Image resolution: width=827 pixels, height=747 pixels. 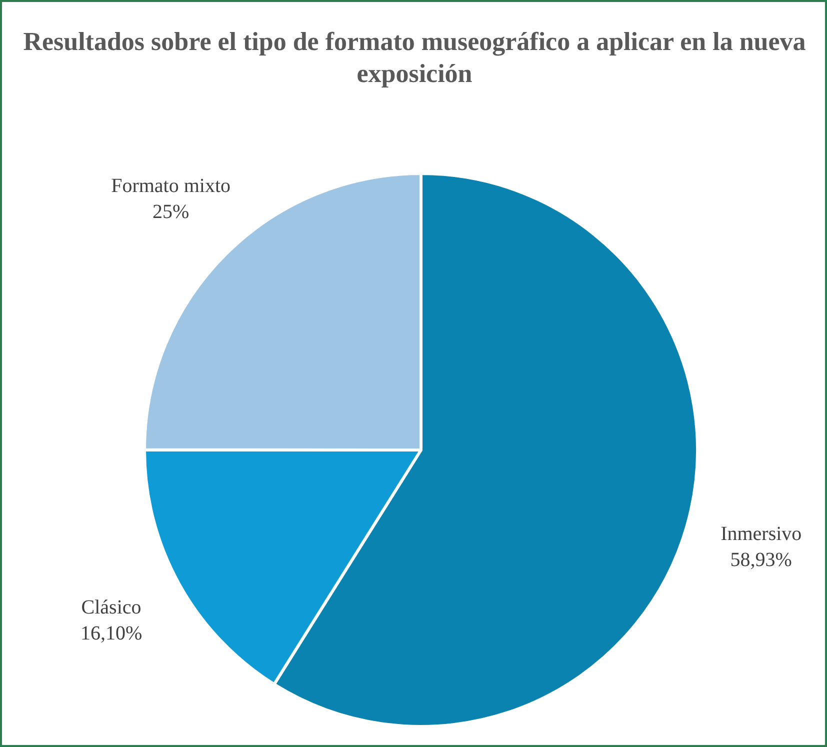 What do you see at coordinates (111, 607) in the screenshot?
I see `slice-label: Clásico` at bounding box center [111, 607].